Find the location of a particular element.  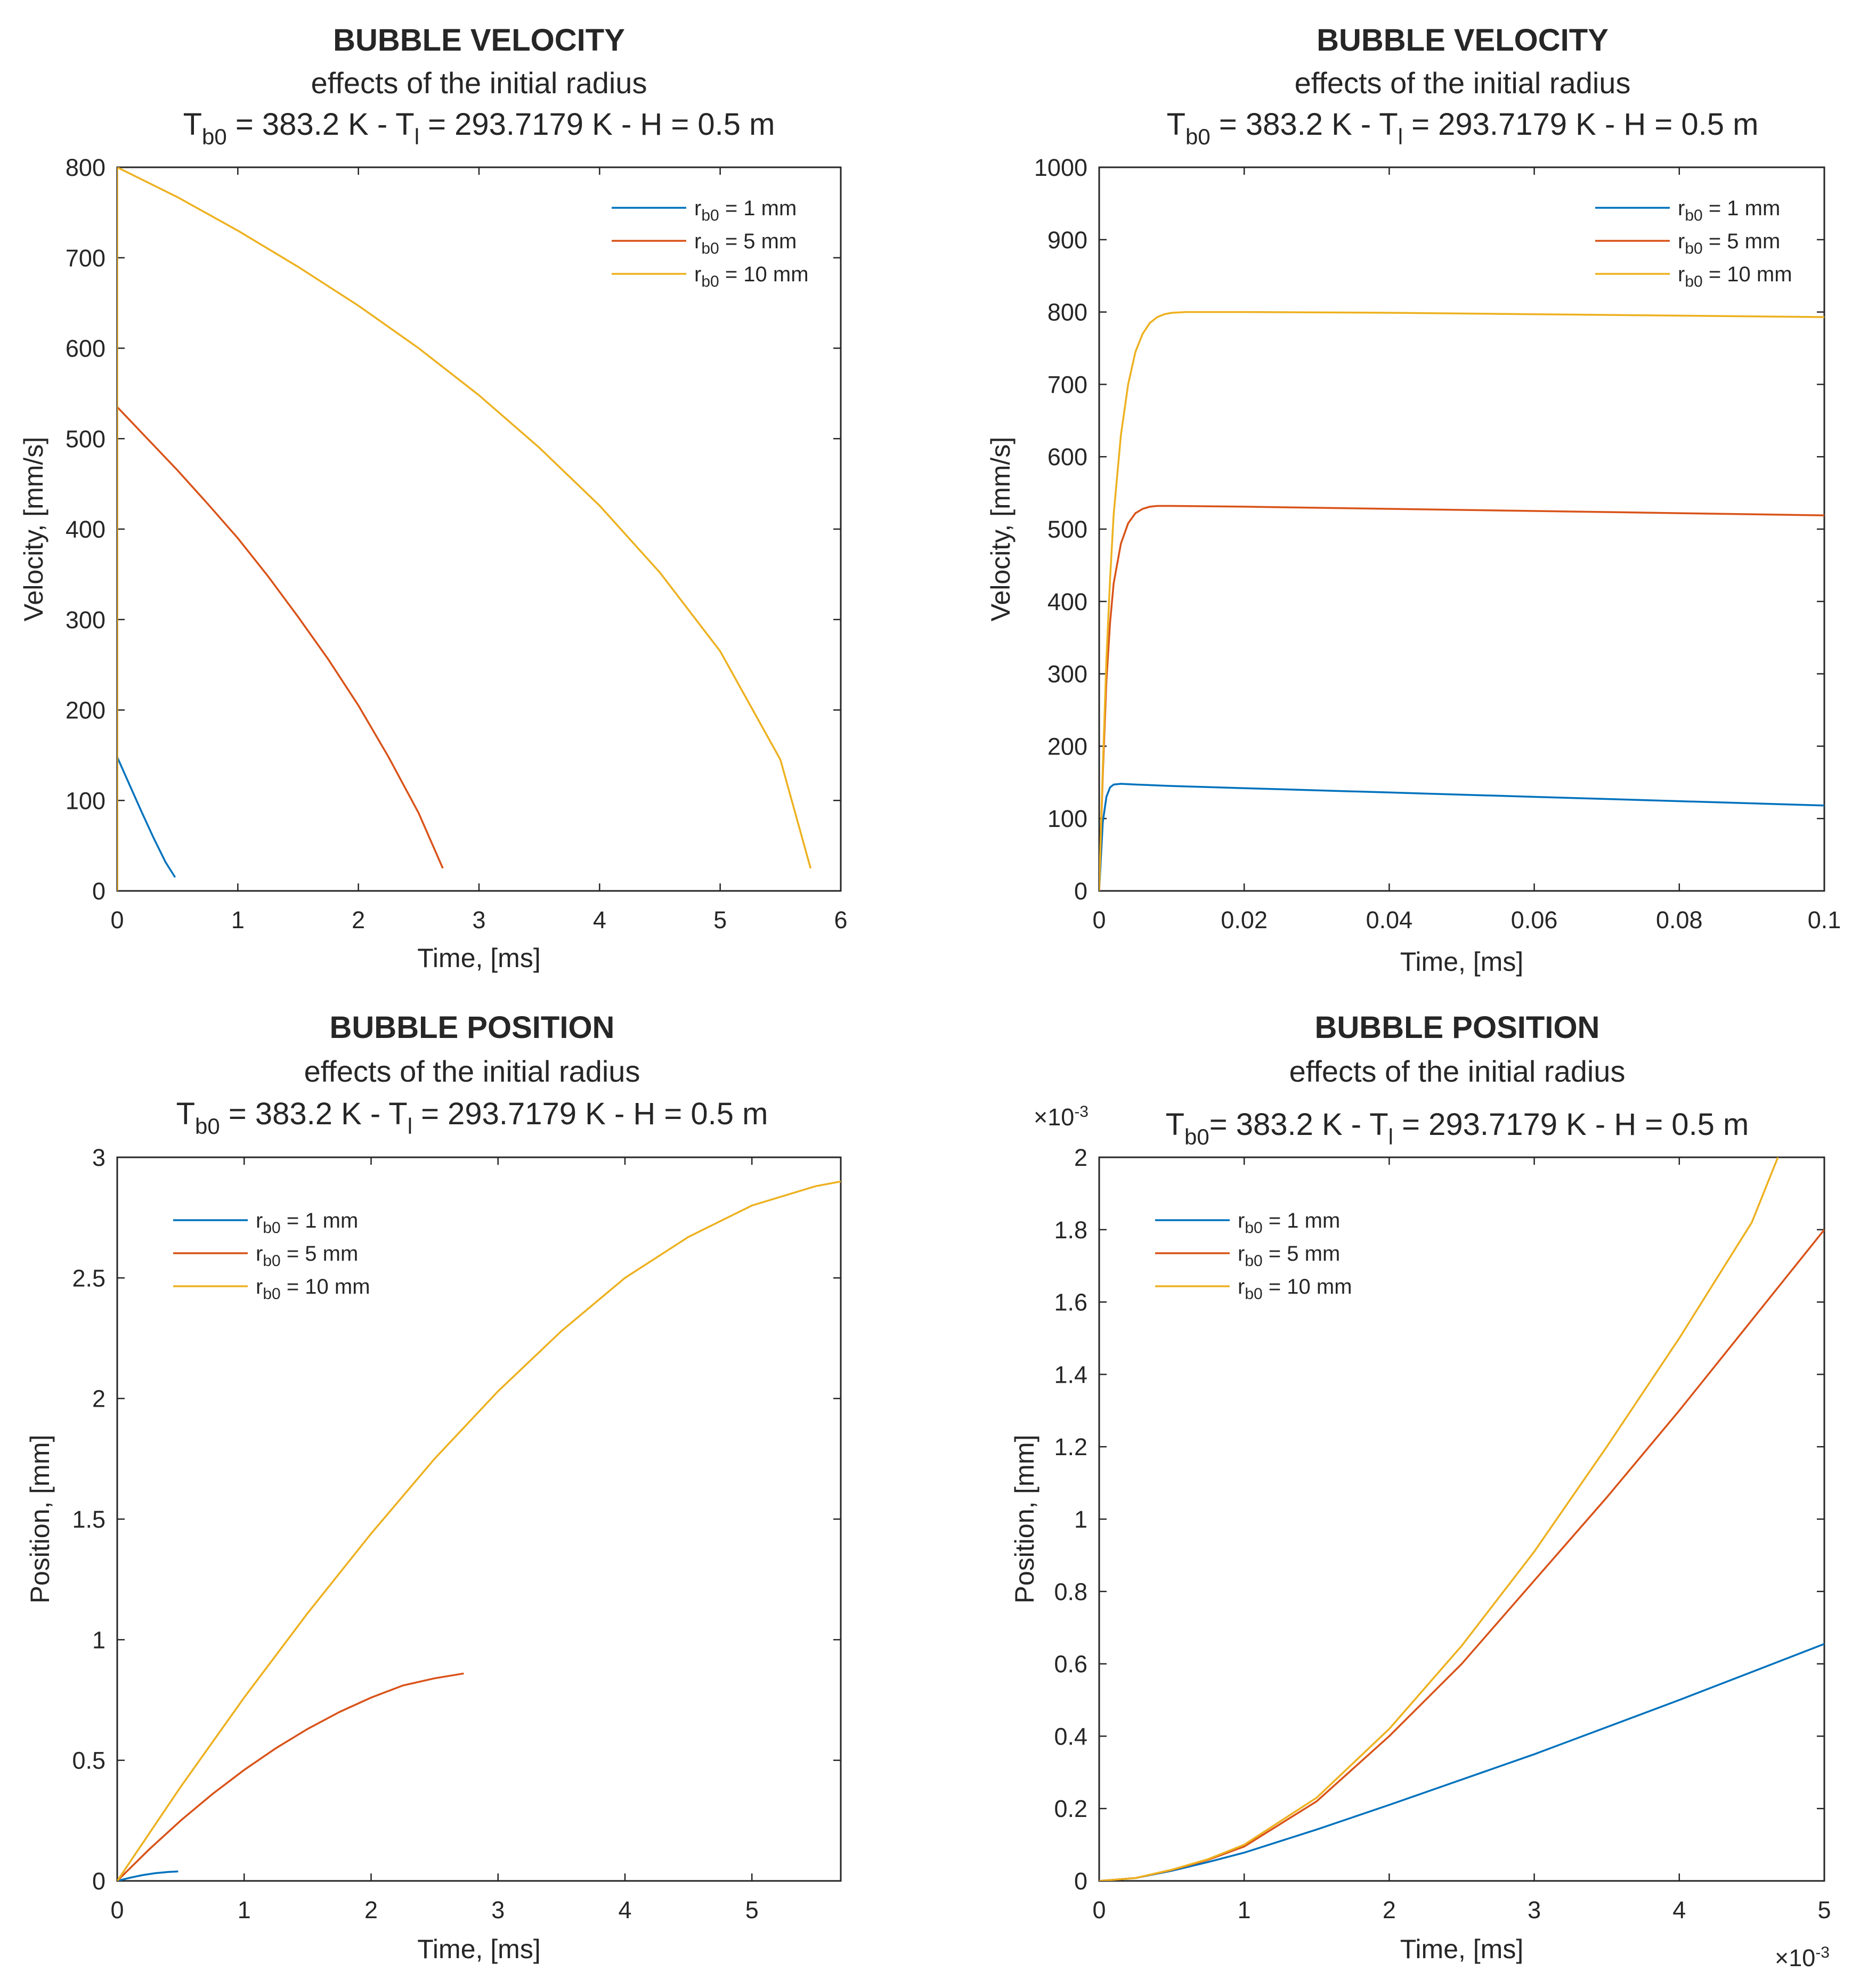

y-tick-label: 1.8 is located at coordinates (1070, 1230).